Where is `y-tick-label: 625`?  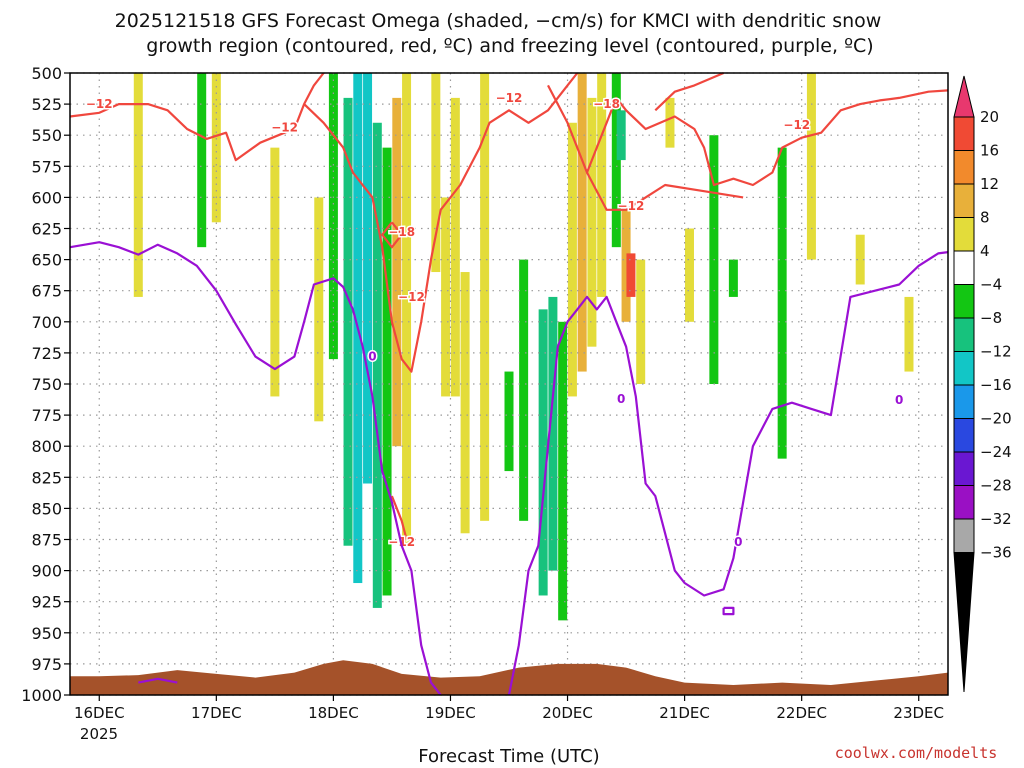
y-tick-label: 625 is located at coordinates (46, 229).